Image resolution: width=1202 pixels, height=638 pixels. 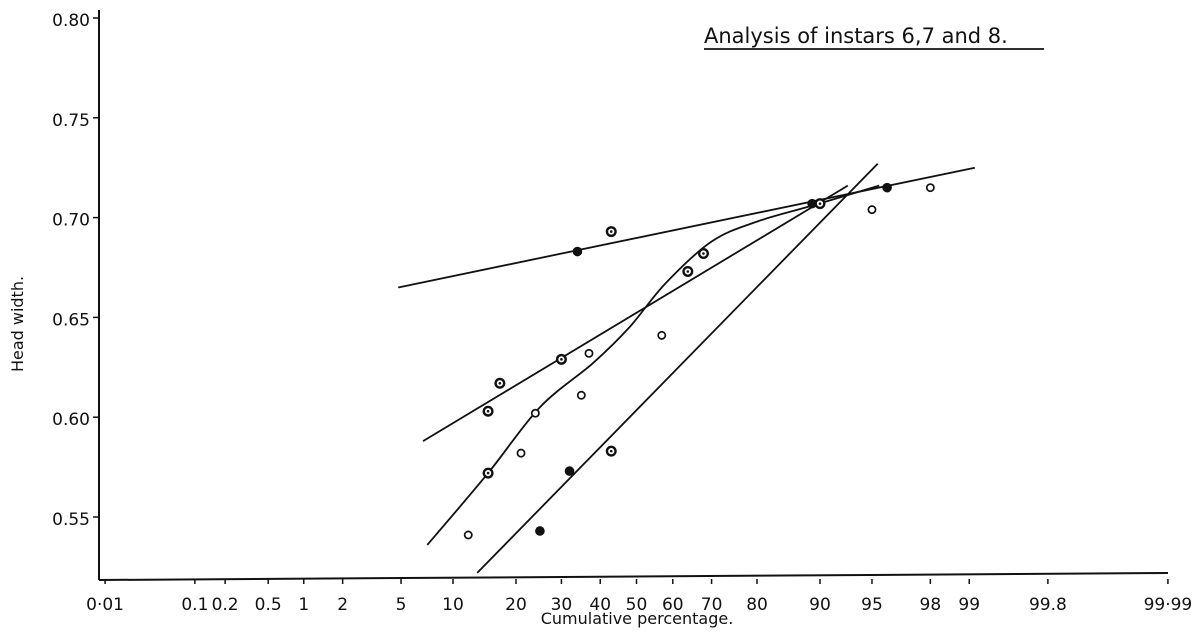 I want to click on y-tick-label: 0.55, so click(x=71, y=520).